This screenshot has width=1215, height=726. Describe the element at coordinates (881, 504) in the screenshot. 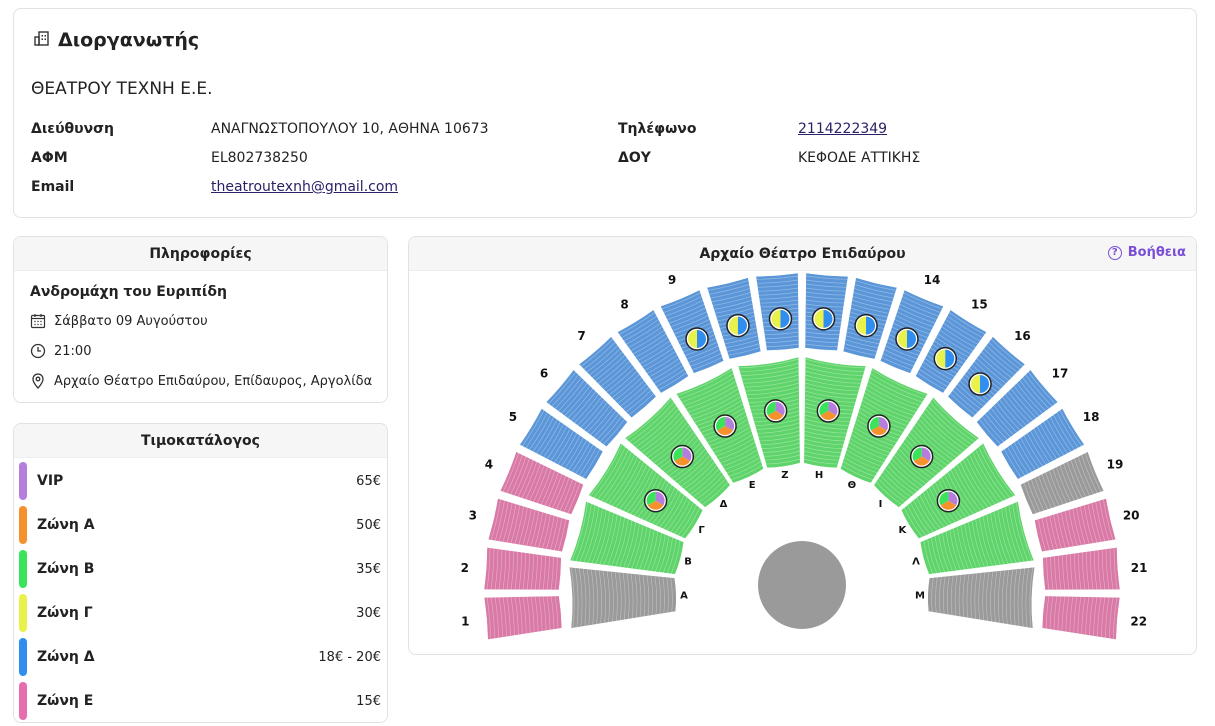

I see `lower-section-label: Ι` at that location.